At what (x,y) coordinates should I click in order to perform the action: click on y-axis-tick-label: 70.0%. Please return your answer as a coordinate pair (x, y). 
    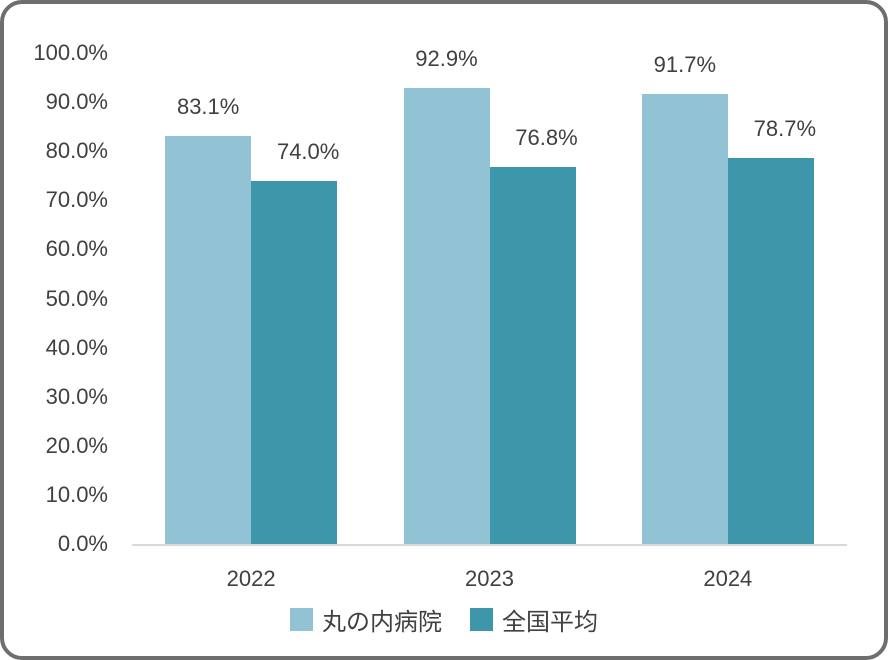
    Looking at the image, I should click on (76, 200).